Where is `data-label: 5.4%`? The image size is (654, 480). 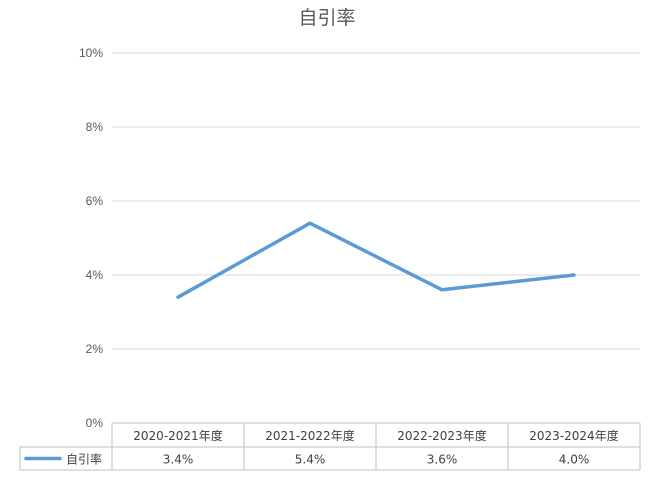 data-label: 5.4% is located at coordinates (310, 460).